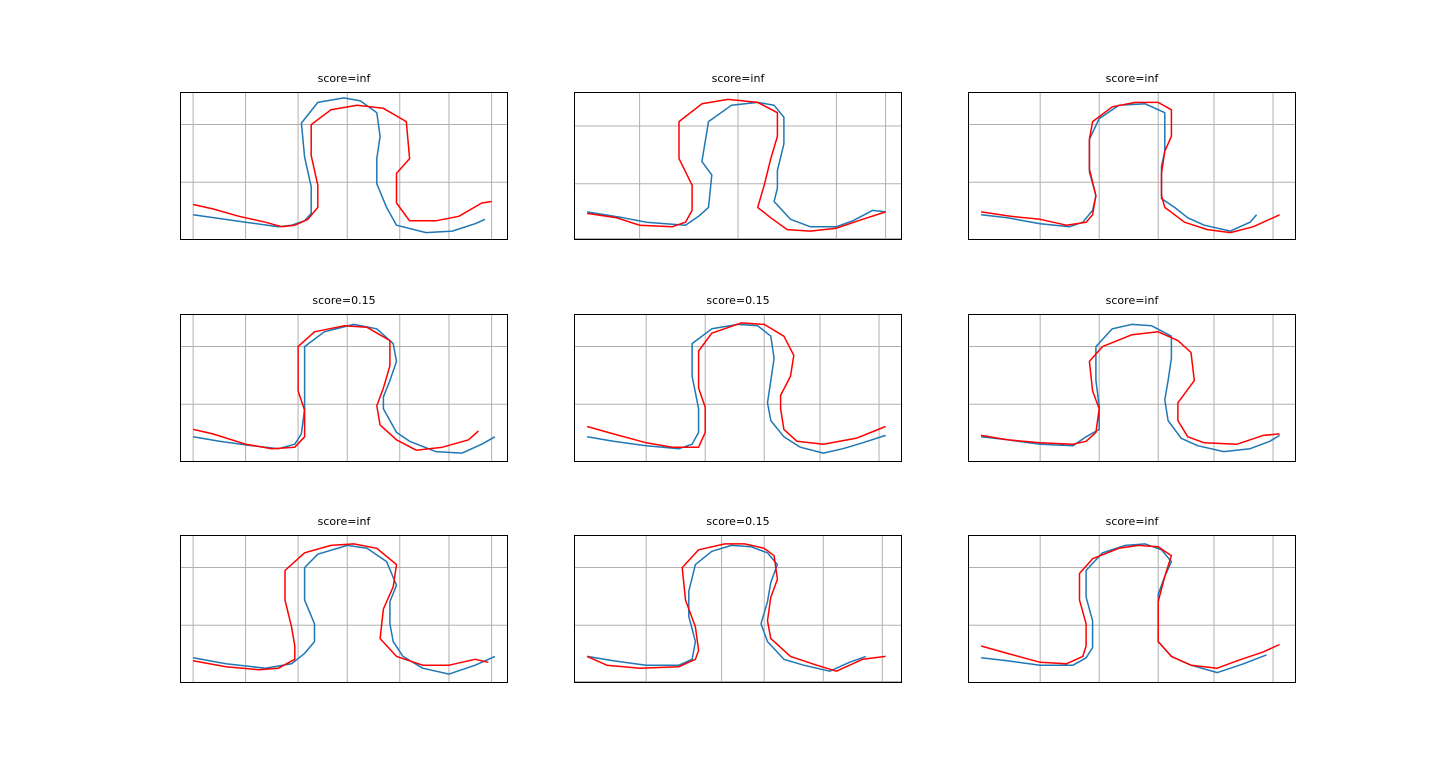 This screenshot has height=767, width=1440. I want to click on subplot-9: score=inf, so click(1132, 599).